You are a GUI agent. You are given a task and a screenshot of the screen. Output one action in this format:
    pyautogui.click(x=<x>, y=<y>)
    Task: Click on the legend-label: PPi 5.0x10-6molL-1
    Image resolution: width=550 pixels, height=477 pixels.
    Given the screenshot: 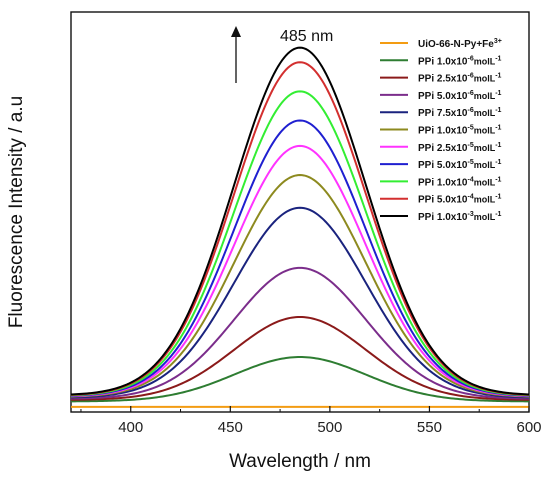 What is the action you would take?
    pyautogui.click(x=460, y=96)
    